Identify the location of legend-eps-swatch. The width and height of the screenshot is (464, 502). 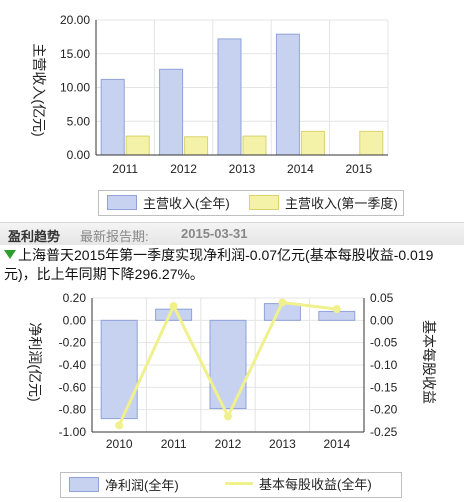
(239, 483).